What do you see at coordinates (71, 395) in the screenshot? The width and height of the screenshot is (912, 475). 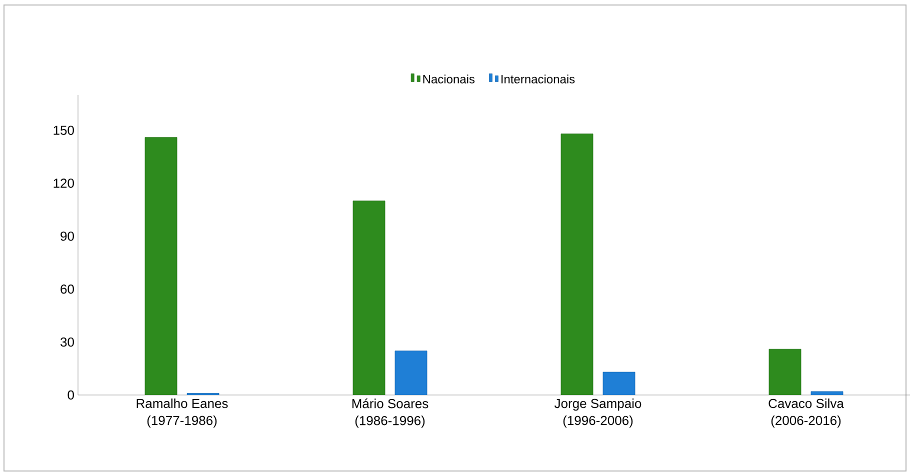 I see `y-tick-label: 0` at bounding box center [71, 395].